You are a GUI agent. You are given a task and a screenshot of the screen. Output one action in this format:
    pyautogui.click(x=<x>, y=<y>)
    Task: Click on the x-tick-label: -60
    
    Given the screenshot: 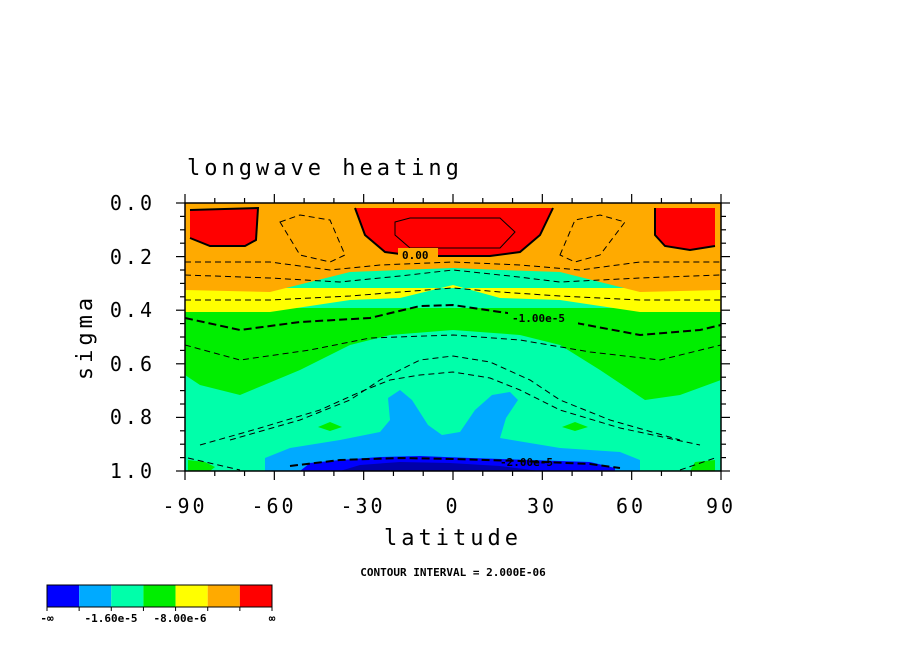 What is the action you would take?
    pyautogui.click(x=273, y=506)
    